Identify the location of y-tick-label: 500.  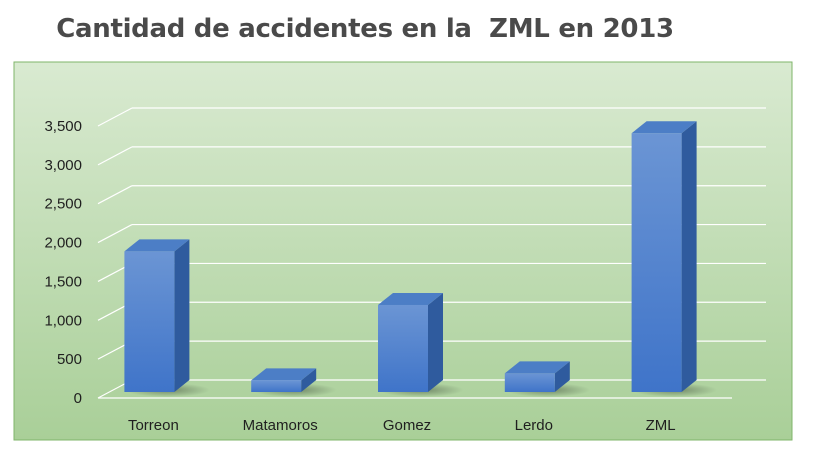
(69, 359).